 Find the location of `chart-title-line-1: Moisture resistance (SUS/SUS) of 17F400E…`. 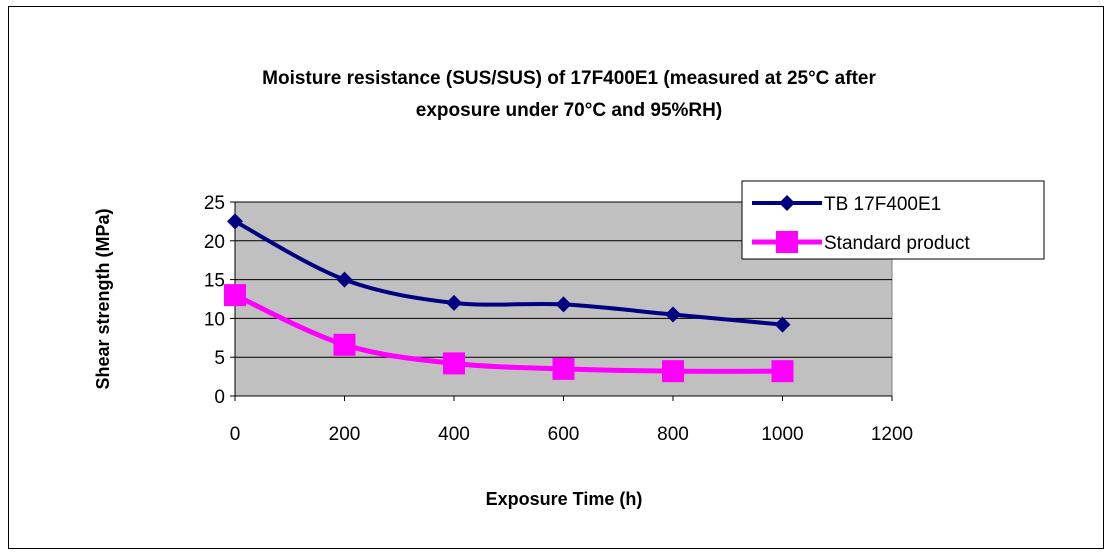

chart-title-line-1: Moisture resistance (SUS/SUS) of 17F400E… is located at coordinates (569, 78).